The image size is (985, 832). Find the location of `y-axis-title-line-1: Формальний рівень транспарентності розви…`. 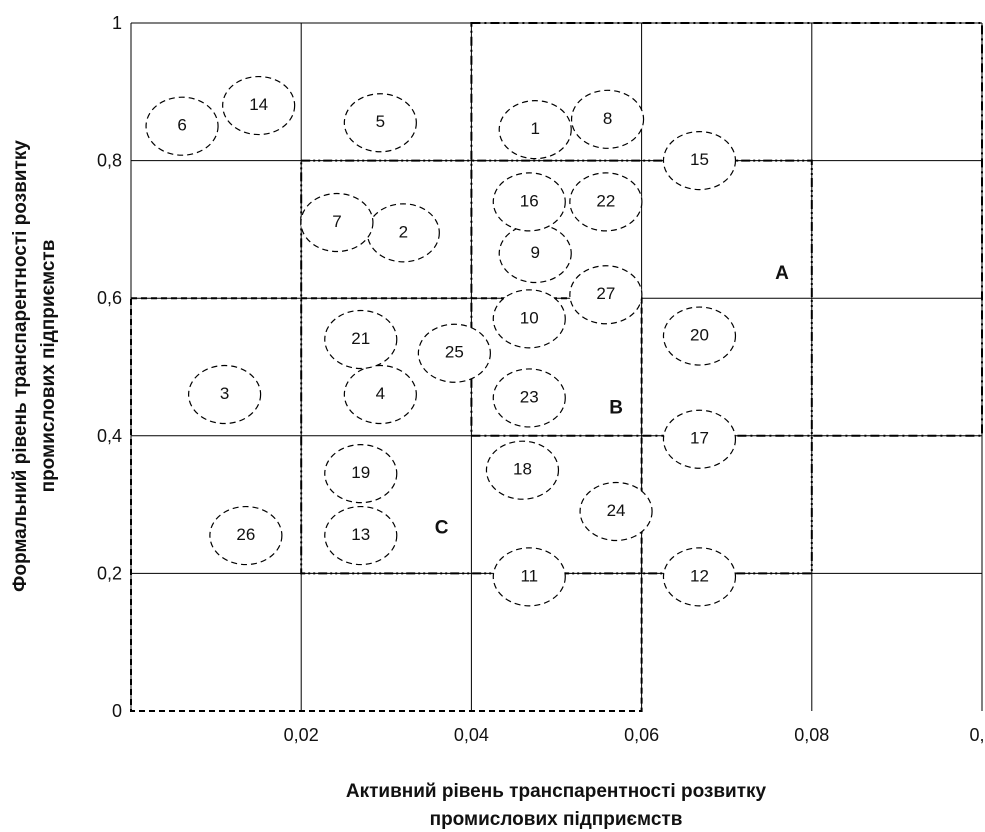

y-axis-title-line-1: Формальний рівень транспарентності розви… is located at coordinates (20, 366).